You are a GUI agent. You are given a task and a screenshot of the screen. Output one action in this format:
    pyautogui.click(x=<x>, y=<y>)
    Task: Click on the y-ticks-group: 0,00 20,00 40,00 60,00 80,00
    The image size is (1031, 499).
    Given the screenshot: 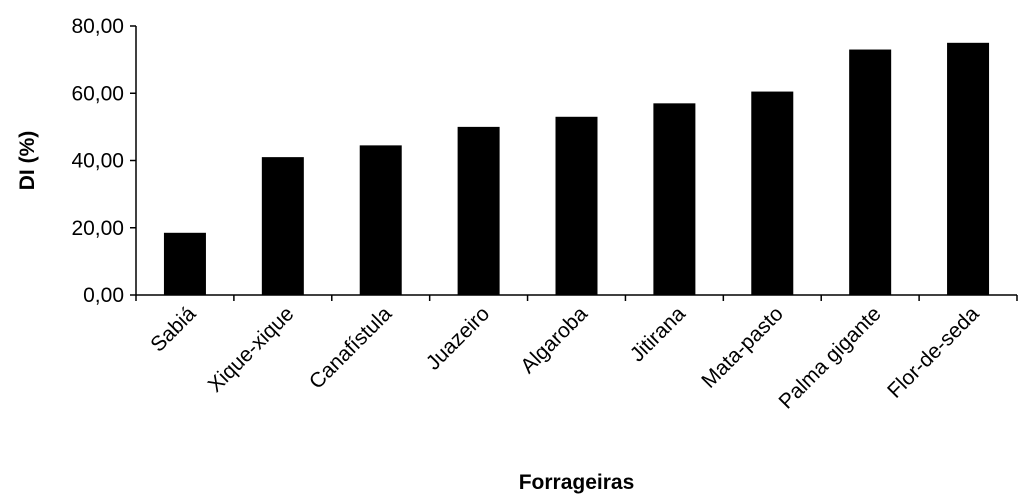 What is the action you would take?
    pyautogui.click(x=103, y=161)
    